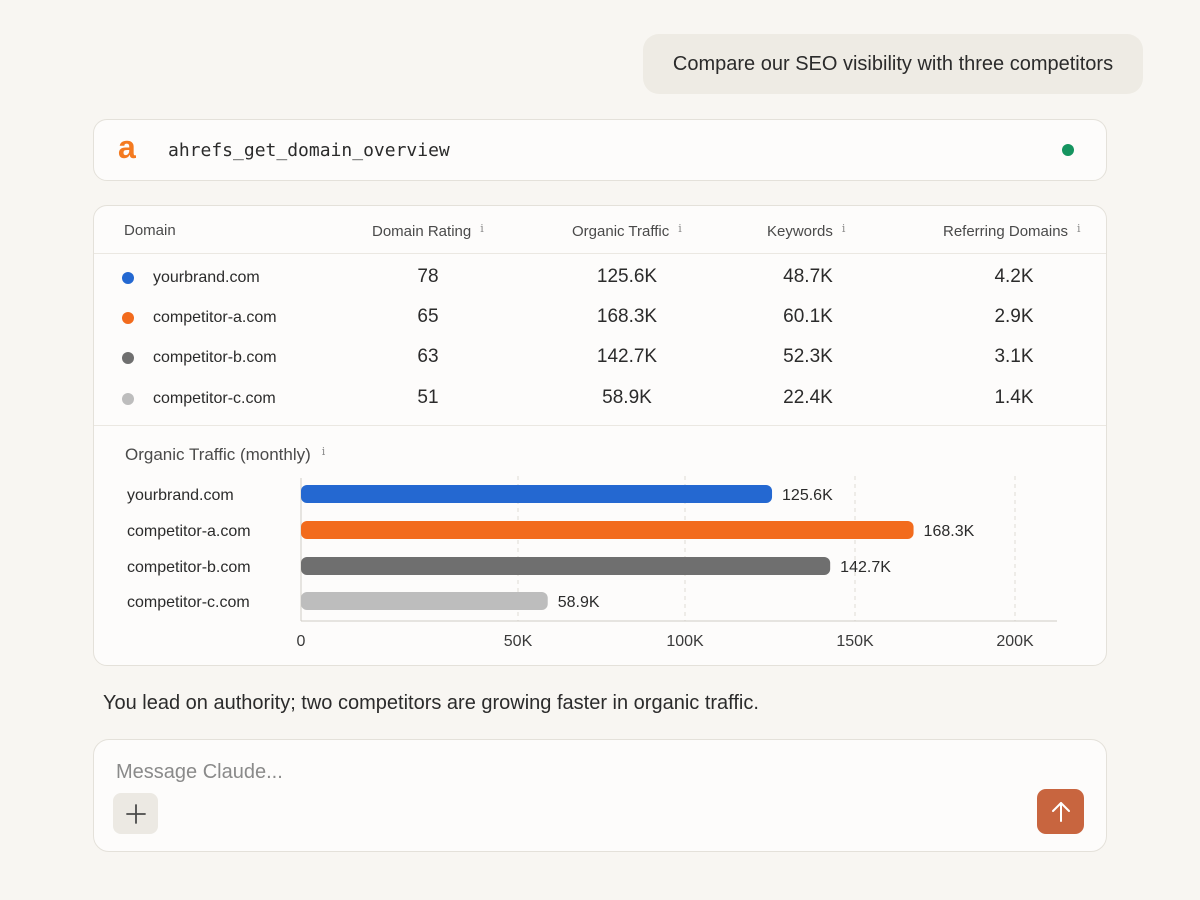 This screenshot has width=1200, height=900. Describe the element at coordinates (180, 495) in the screenshot. I see `category-label: yourbrand.com` at that location.